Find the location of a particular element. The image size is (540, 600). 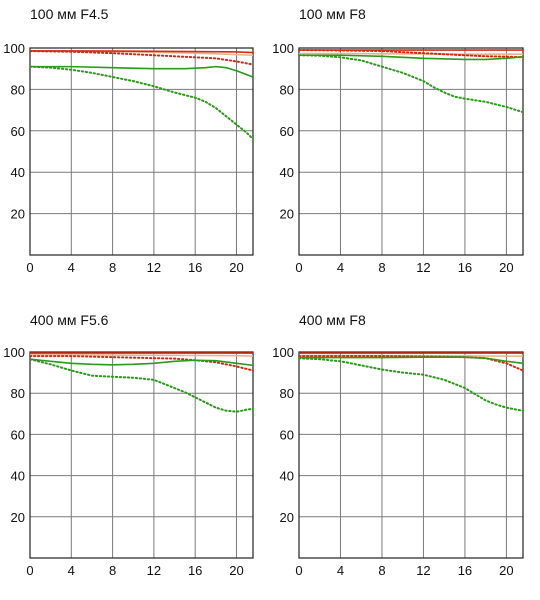

chart-title: 100 мм F4.5 is located at coordinates (69, 14).